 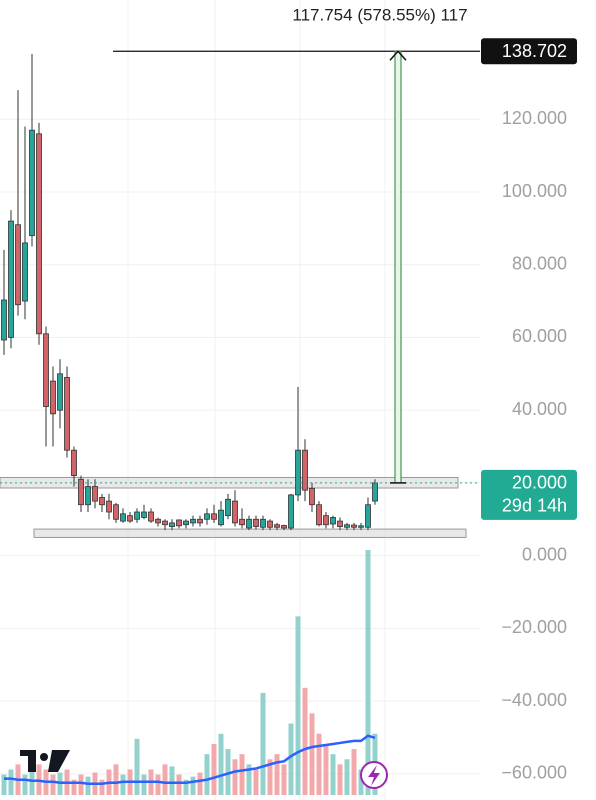 I want to click on logo, so click(x=45, y=761).